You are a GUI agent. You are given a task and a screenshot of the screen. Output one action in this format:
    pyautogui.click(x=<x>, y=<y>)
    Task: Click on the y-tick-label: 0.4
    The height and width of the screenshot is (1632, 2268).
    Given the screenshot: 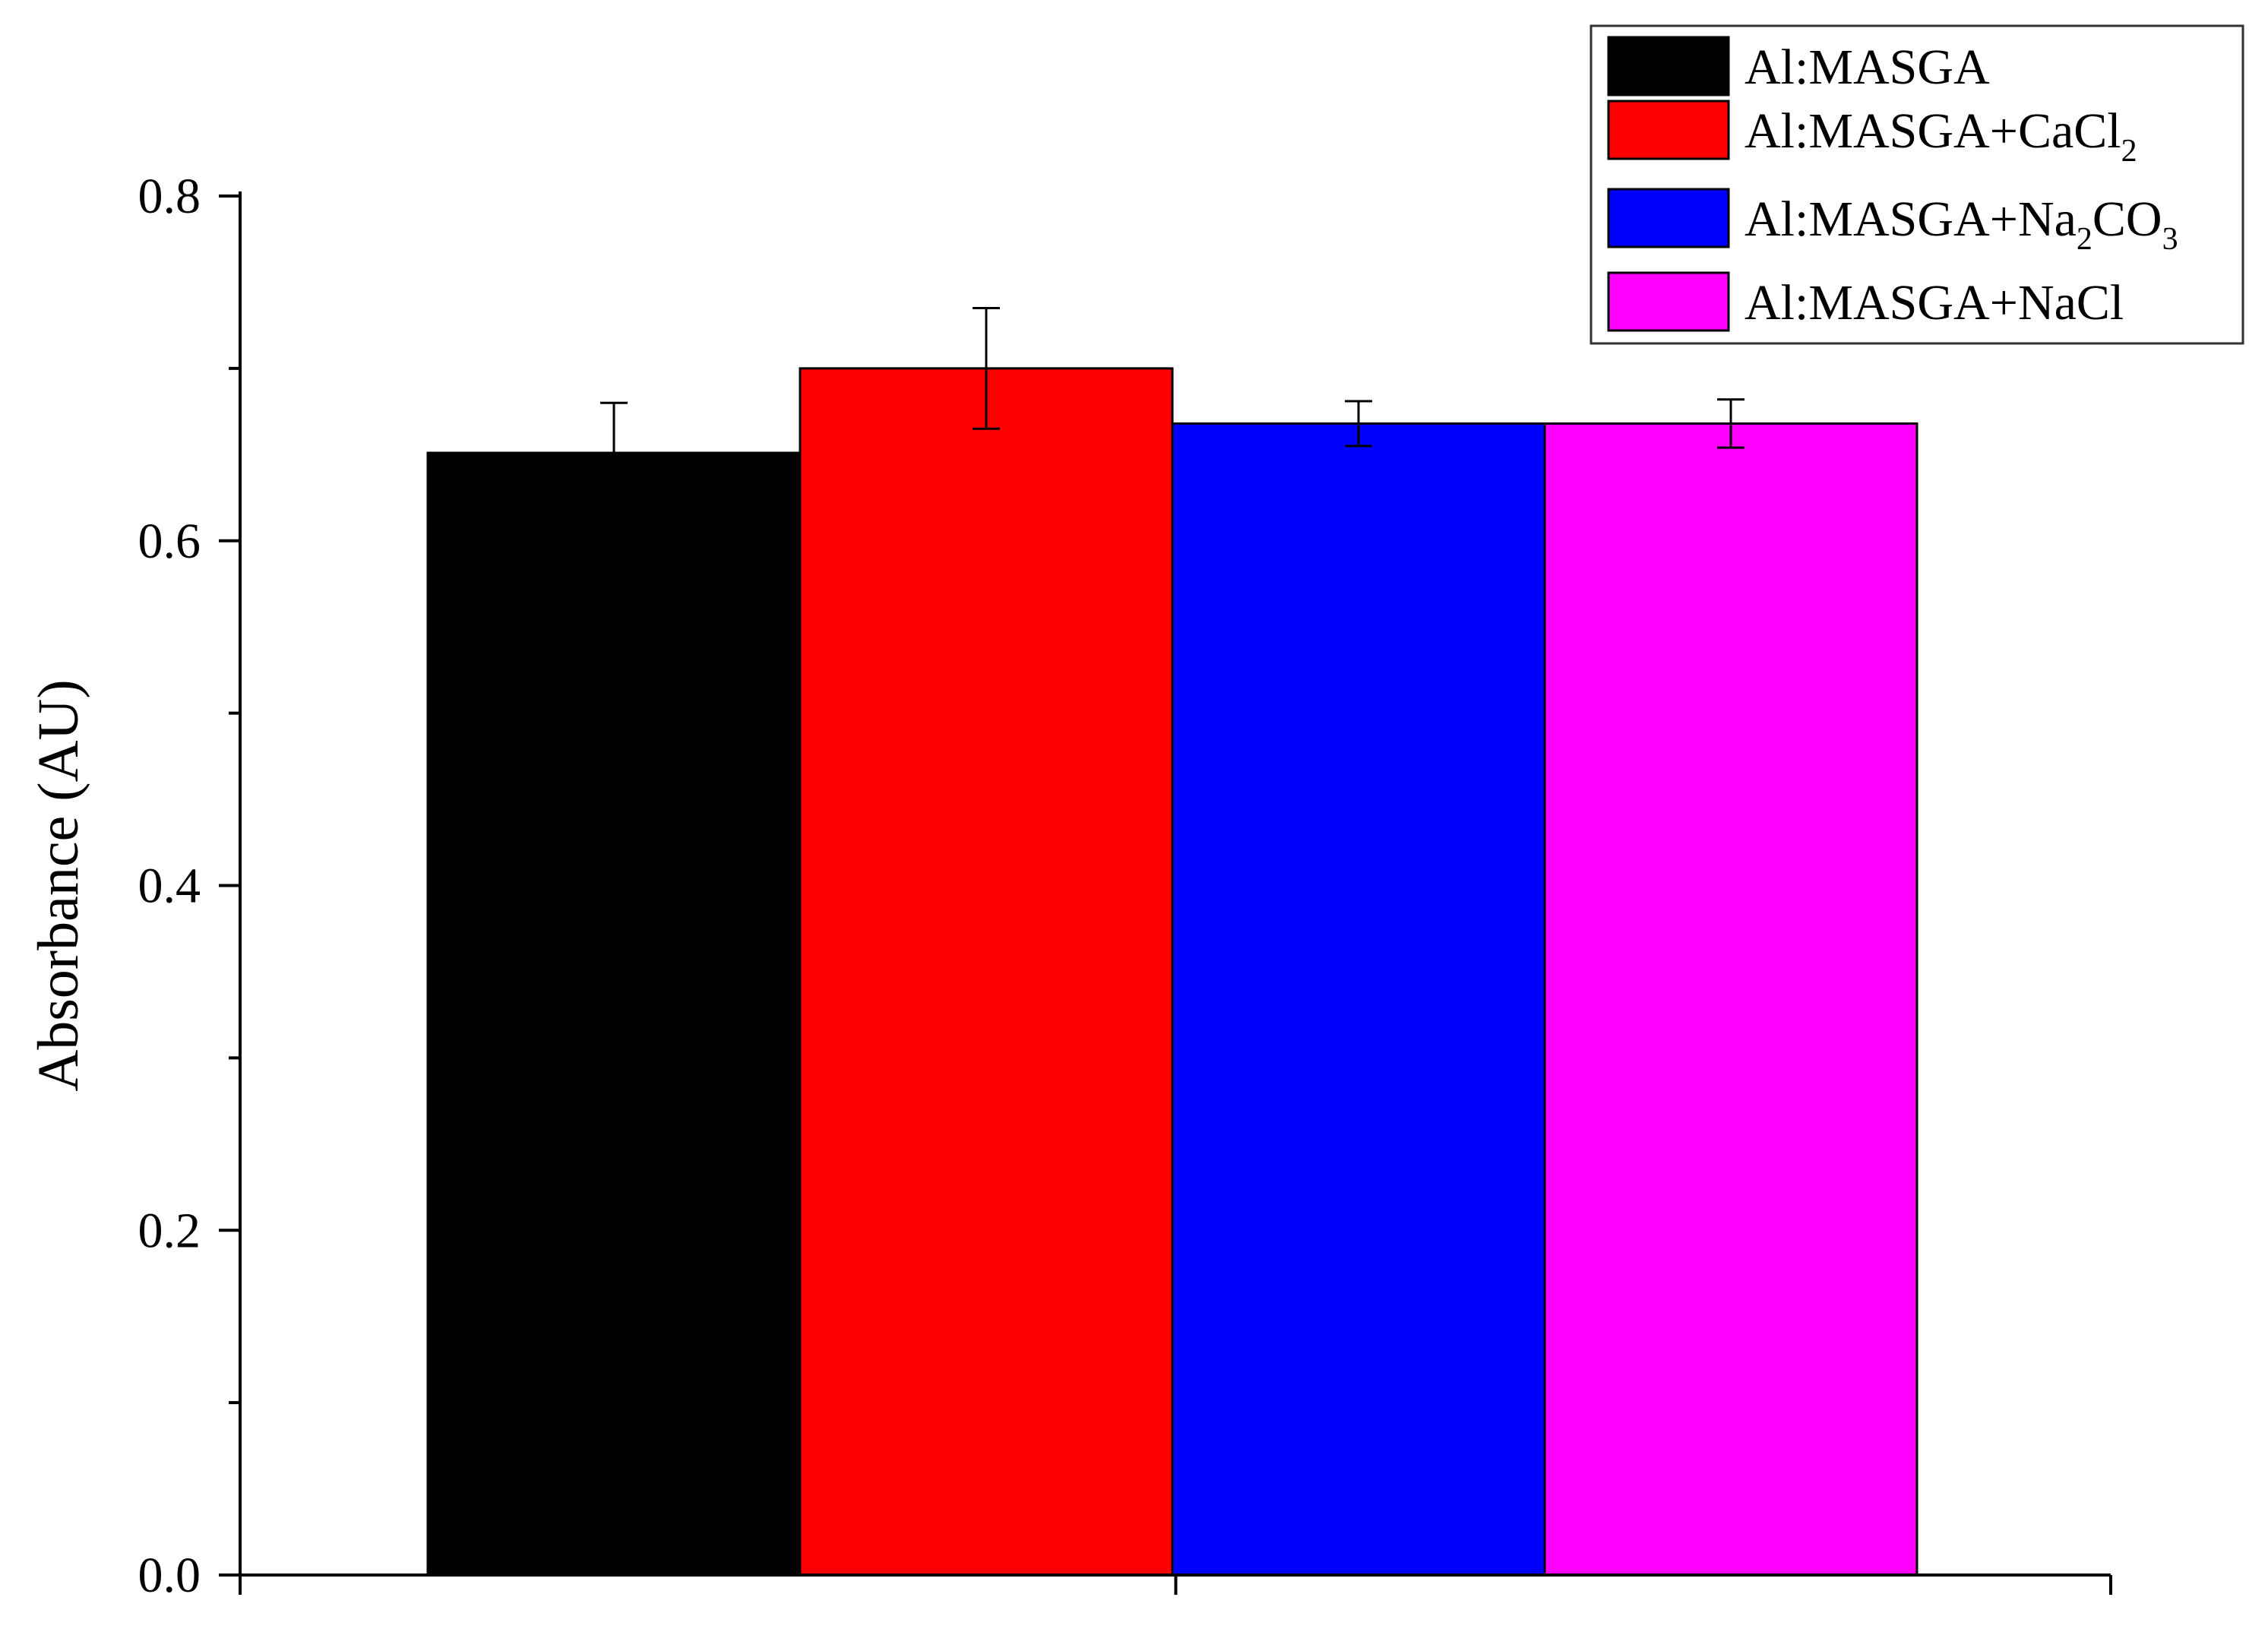 What is the action you would take?
    pyautogui.click(x=169, y=886)
    